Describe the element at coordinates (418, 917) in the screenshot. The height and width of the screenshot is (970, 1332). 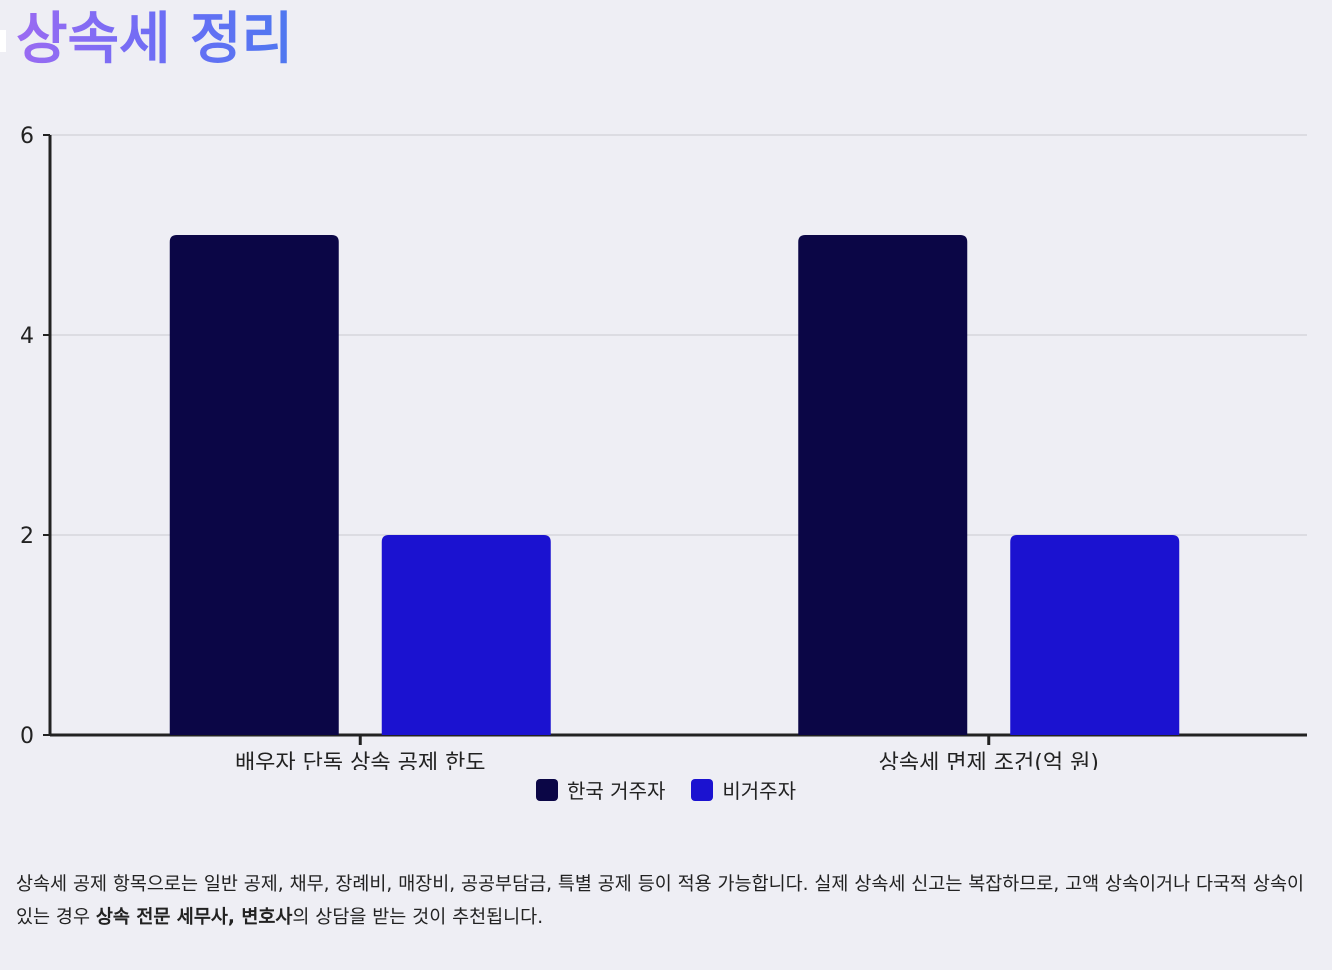
I see `footnote-part-2: 의 상담을 받는 것이 추천됩니다.` at that location.